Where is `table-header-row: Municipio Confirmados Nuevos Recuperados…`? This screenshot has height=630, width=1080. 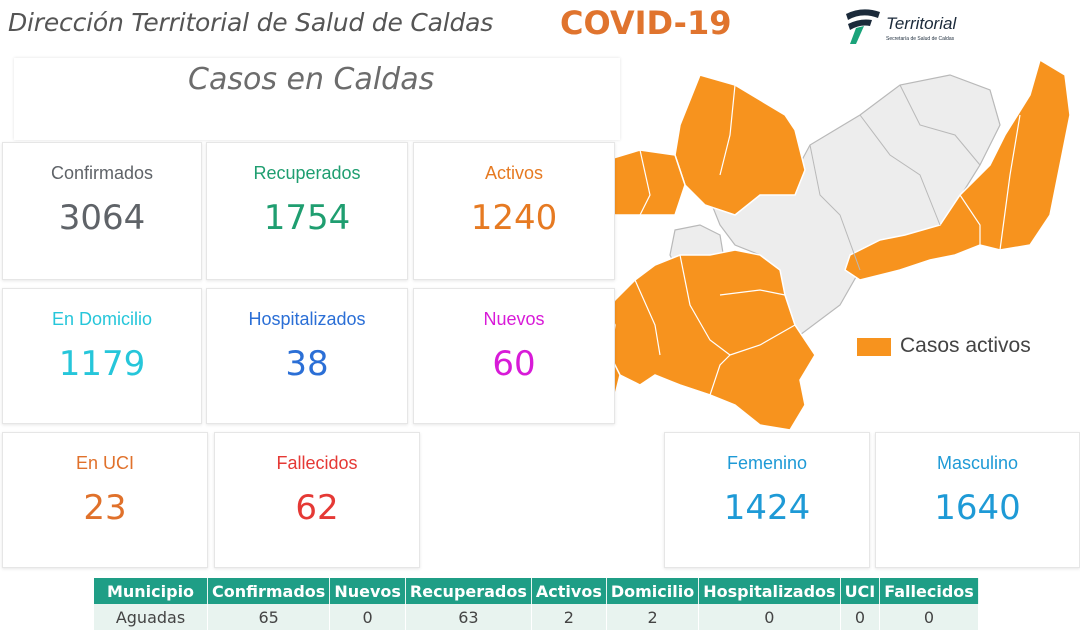
table-header-row: Municipio Confirmados Nuevos Recuperados… is located at coordinates (536, 591).